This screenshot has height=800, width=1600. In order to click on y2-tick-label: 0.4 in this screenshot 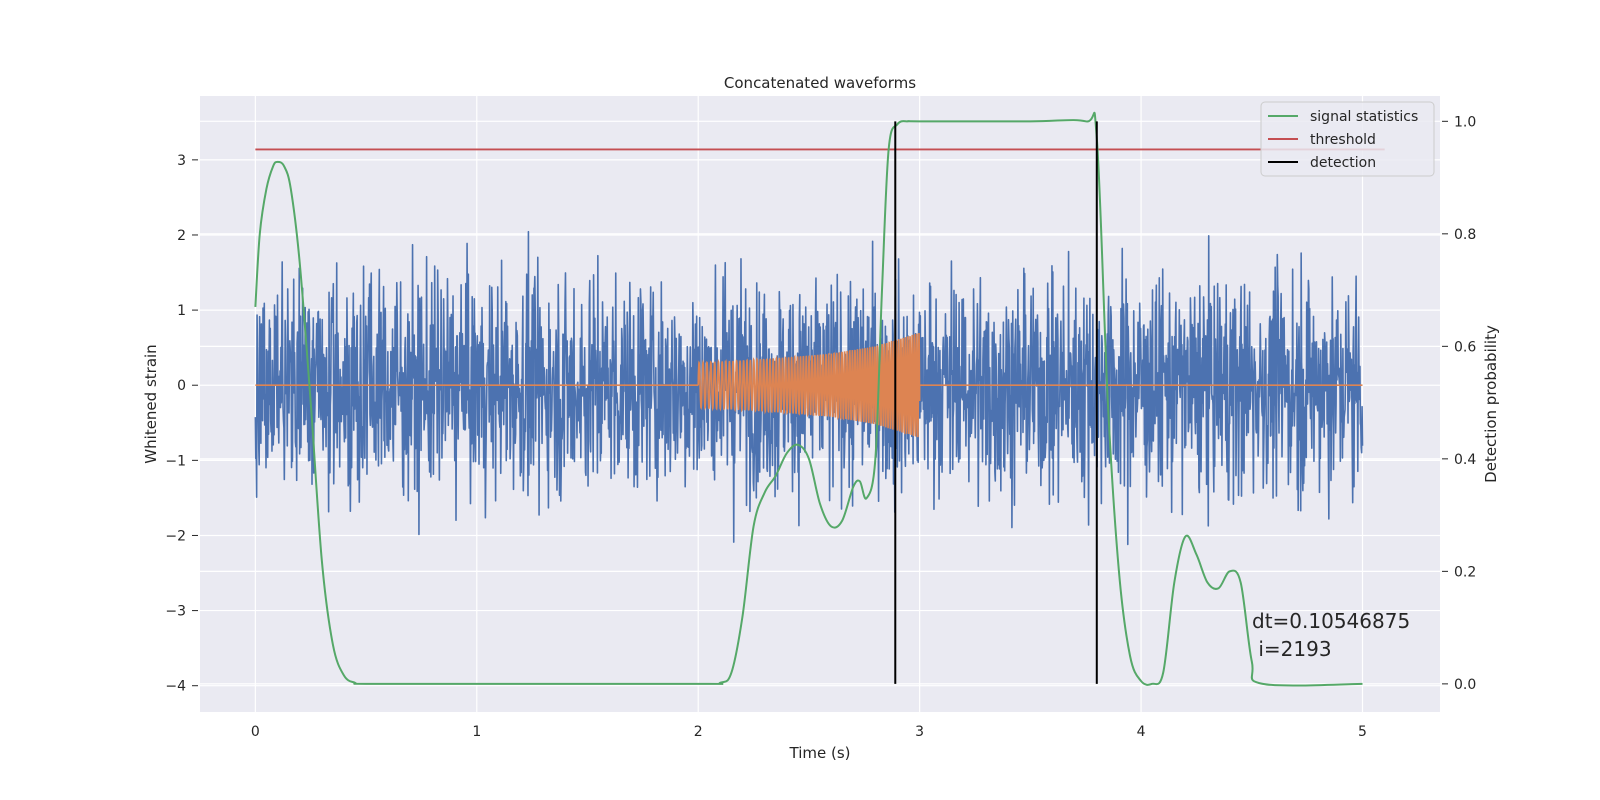, I will do `click(1465, 460)`.